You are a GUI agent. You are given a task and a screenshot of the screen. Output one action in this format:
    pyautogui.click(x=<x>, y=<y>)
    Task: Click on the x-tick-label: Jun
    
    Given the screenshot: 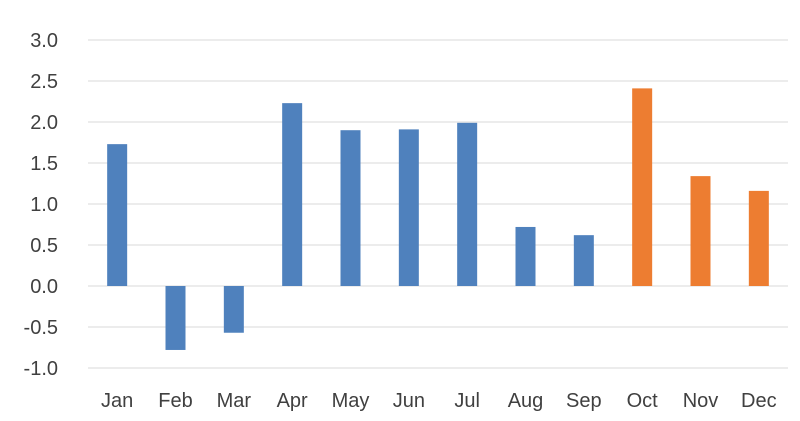 What is the action you would take?
    pyautogui.click(x=409, y=401)
    